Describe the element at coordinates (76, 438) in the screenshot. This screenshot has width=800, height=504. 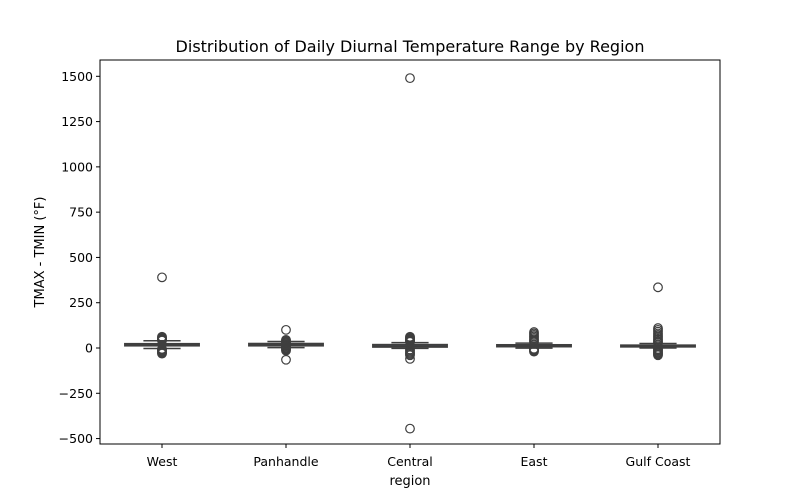
I see `y-tick-label: −500` at that location.